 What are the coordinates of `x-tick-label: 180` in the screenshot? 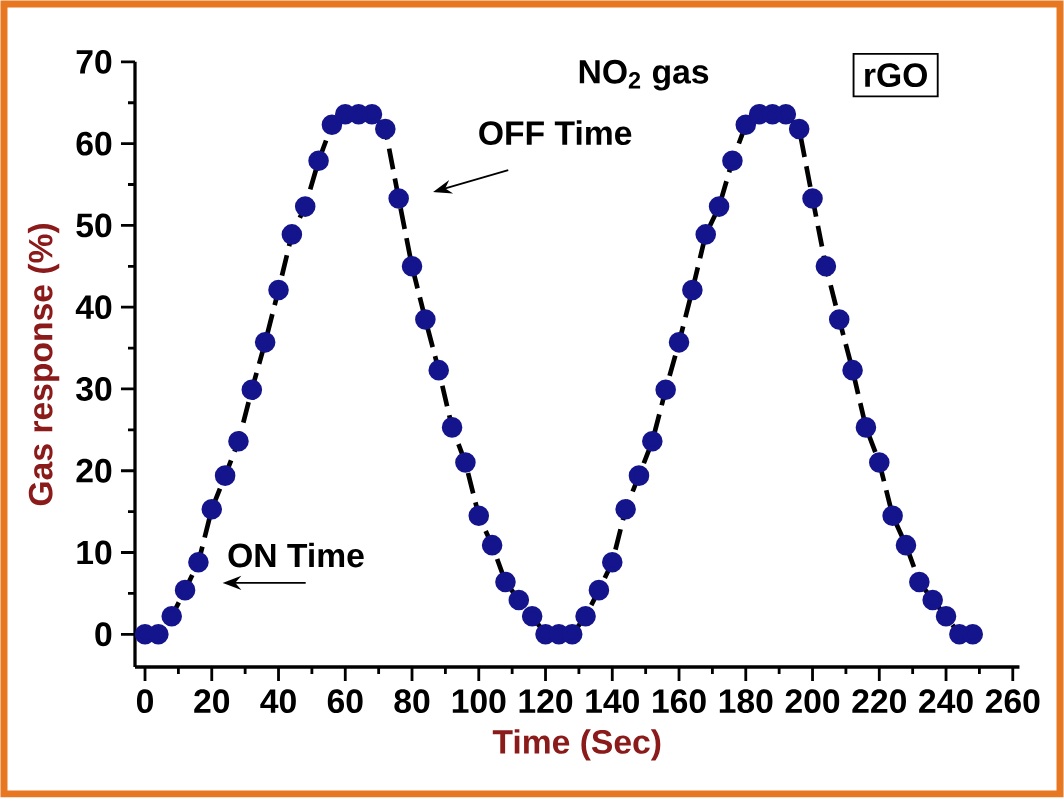 It's located at (746, 701).